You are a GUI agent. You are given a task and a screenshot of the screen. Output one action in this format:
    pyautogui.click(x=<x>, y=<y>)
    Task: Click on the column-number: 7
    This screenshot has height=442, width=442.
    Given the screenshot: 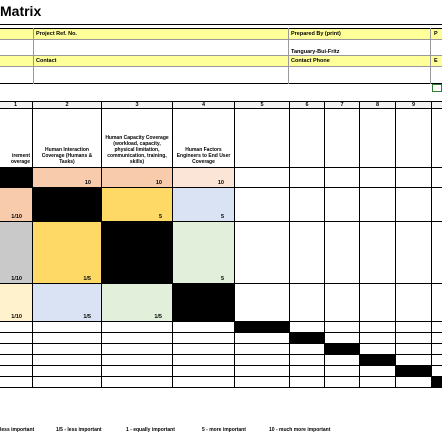 What is the action you would take?
    pyautogui.click(x=342, y=105)
    